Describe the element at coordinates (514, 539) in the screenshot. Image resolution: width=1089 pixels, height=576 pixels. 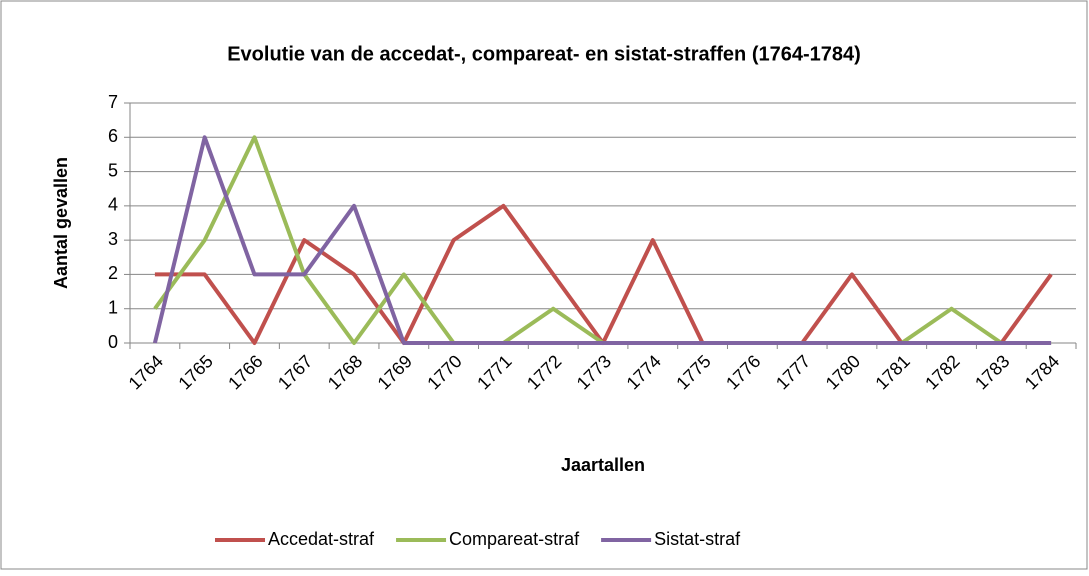
I see `legend-label: Compareat-straf` at that location.